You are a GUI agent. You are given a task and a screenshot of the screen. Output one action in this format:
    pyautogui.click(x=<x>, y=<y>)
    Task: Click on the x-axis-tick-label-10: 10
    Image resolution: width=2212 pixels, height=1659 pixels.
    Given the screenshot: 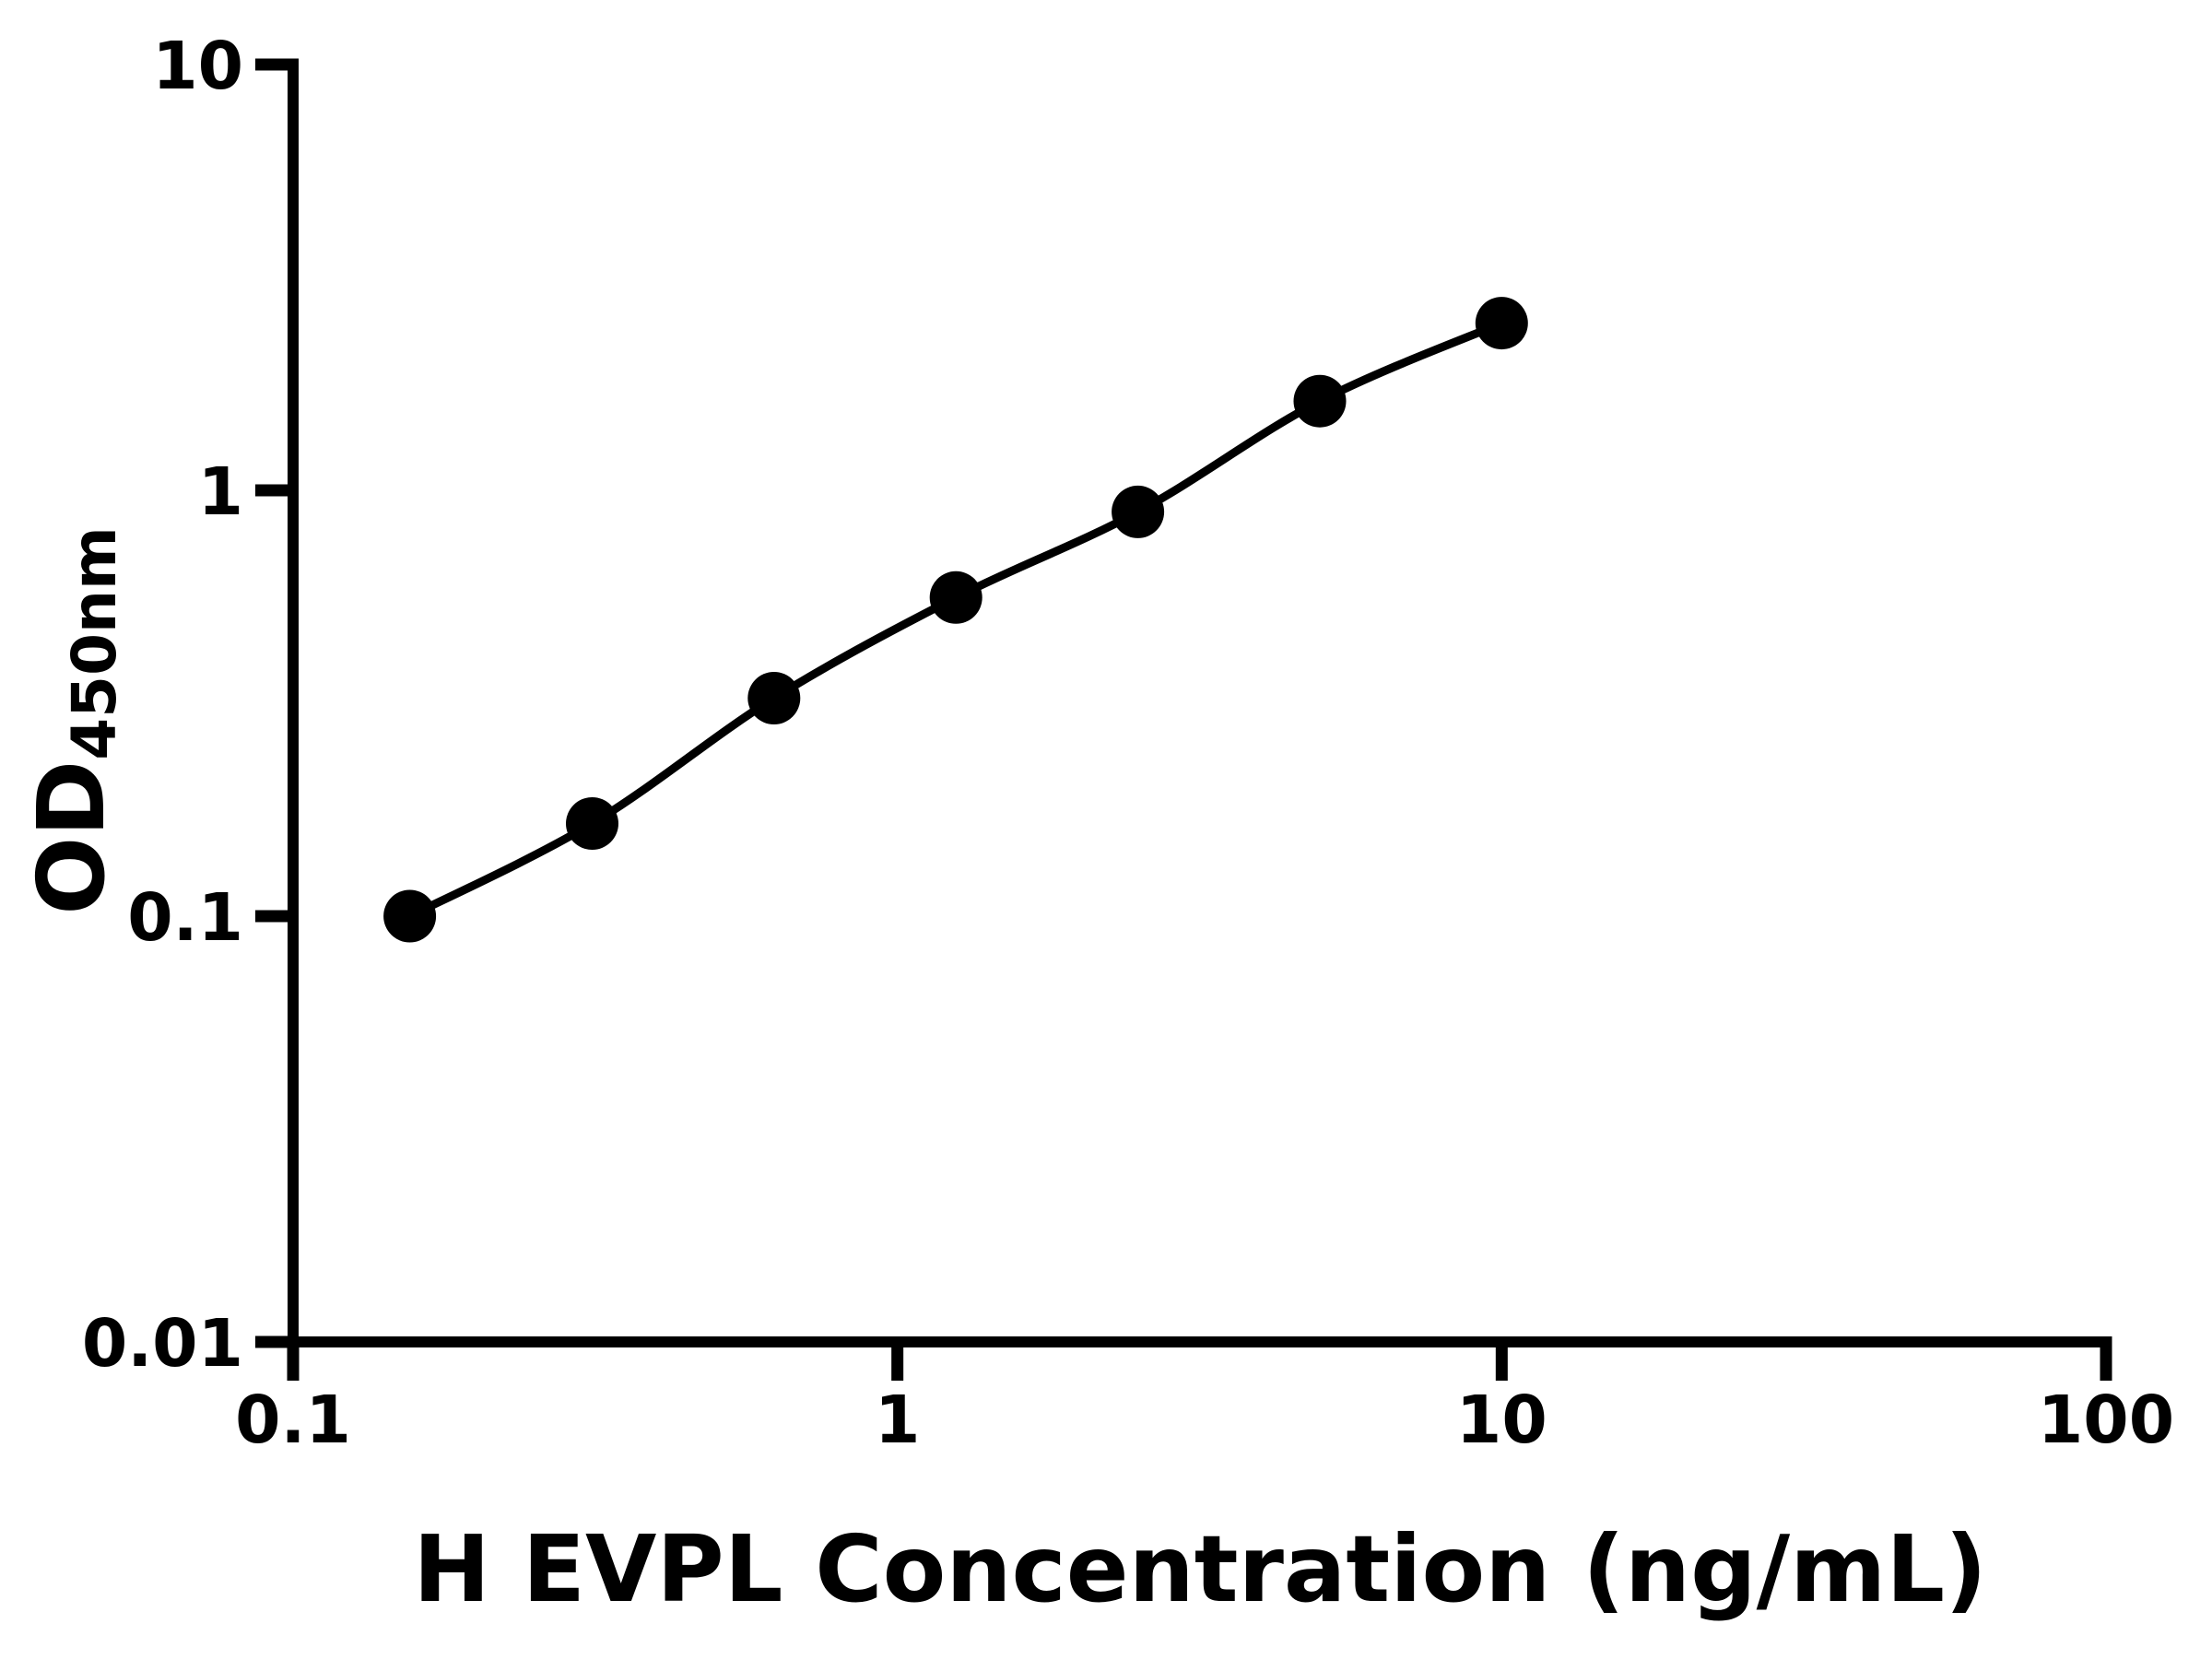 What is the action you would take?
    pyautogui.click(x=1501, y=1420)
    